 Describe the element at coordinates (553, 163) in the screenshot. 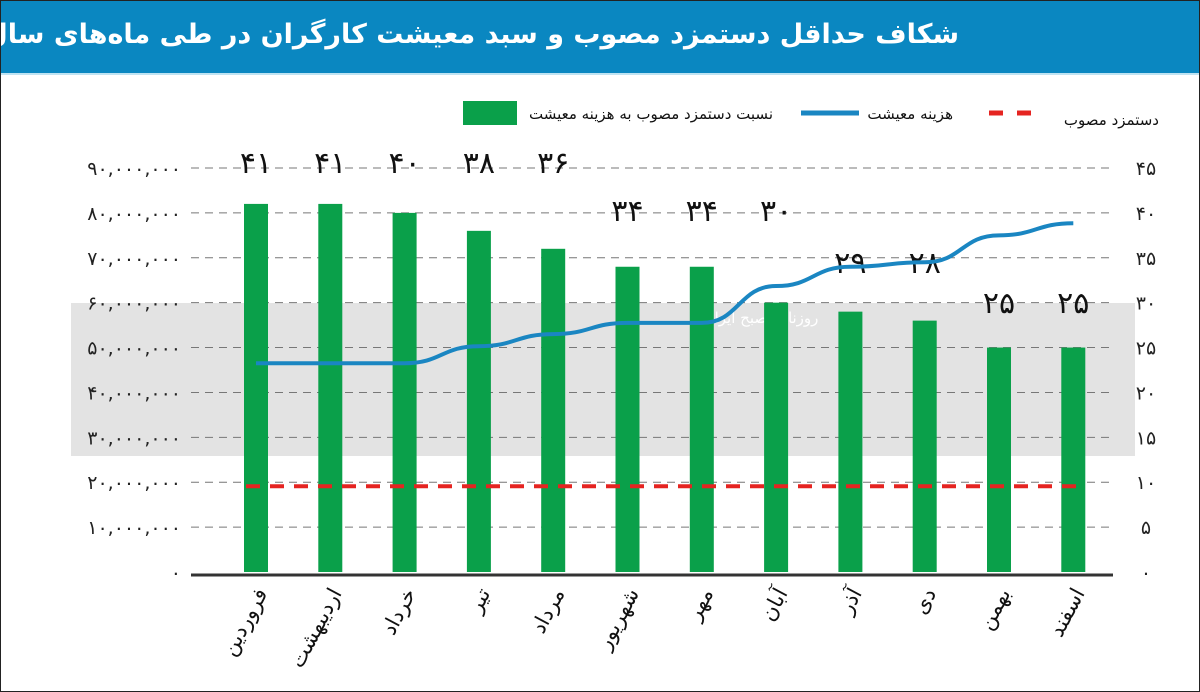

I see `bar-data-label: ۳۶` at that location.